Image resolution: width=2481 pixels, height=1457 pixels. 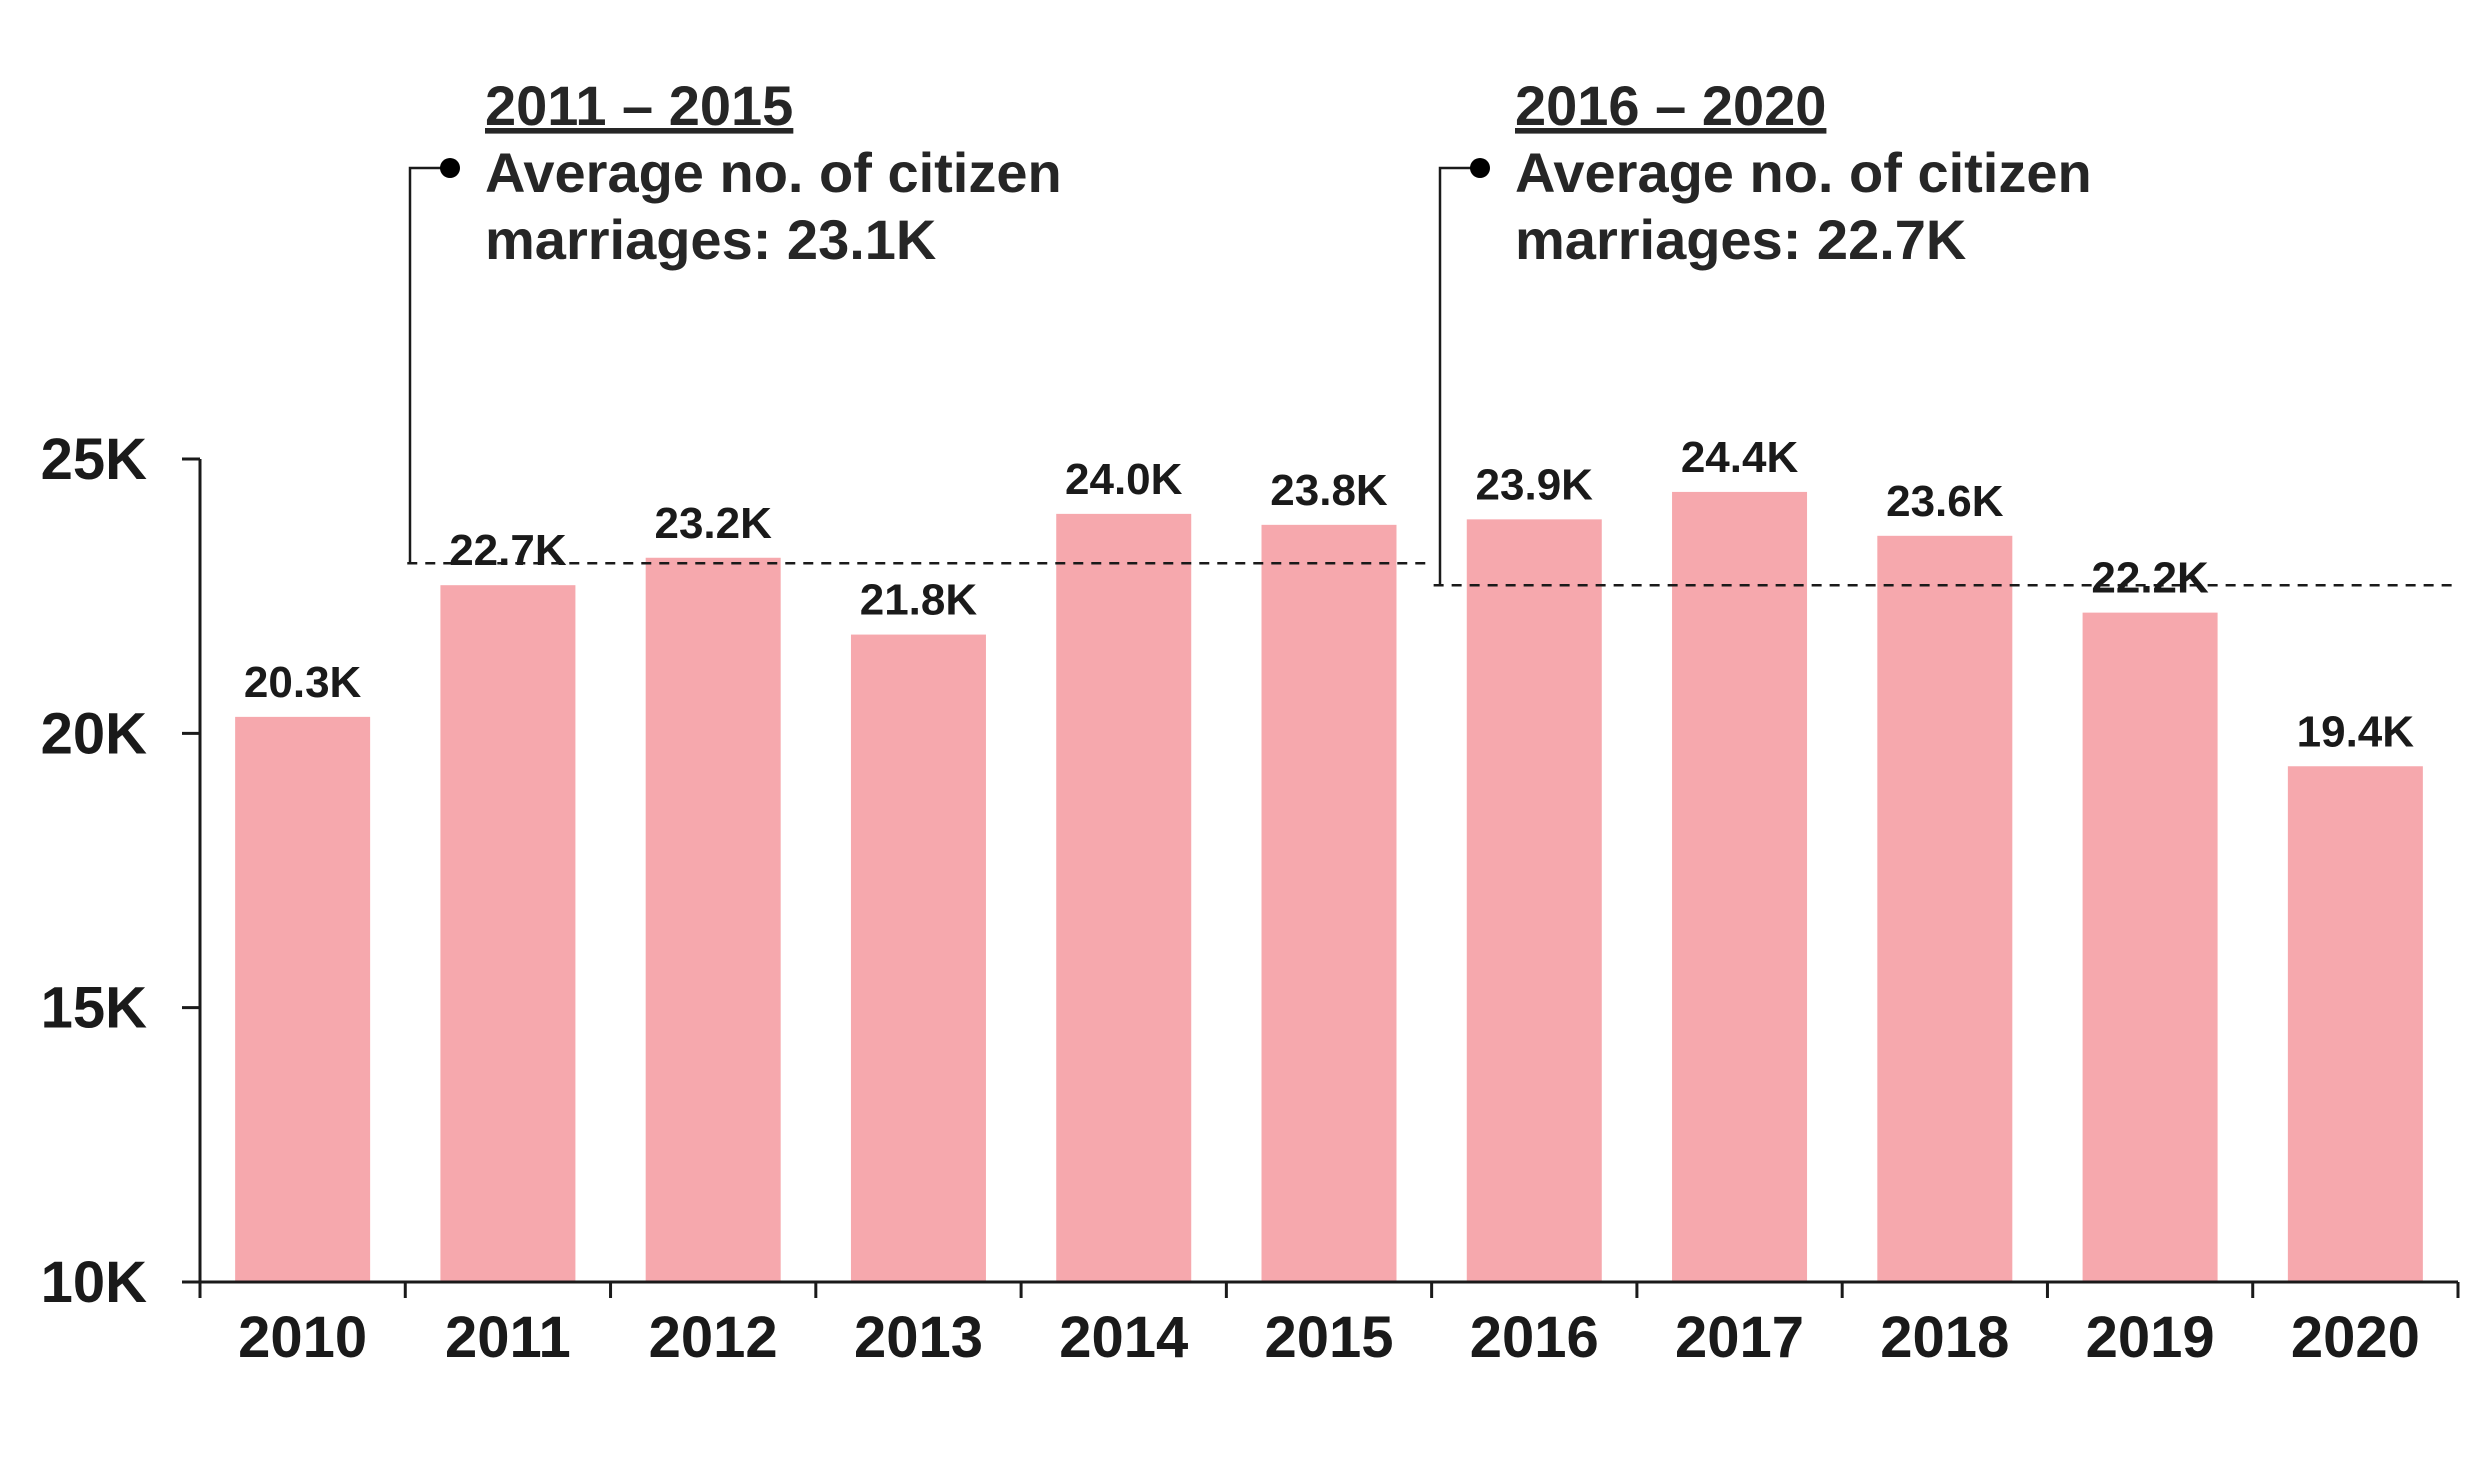 What do you see at coordinates (713, 1337) in the screenshot?
I see `x-tick-label-2012: 2012` at bounding box center [713, 1337].